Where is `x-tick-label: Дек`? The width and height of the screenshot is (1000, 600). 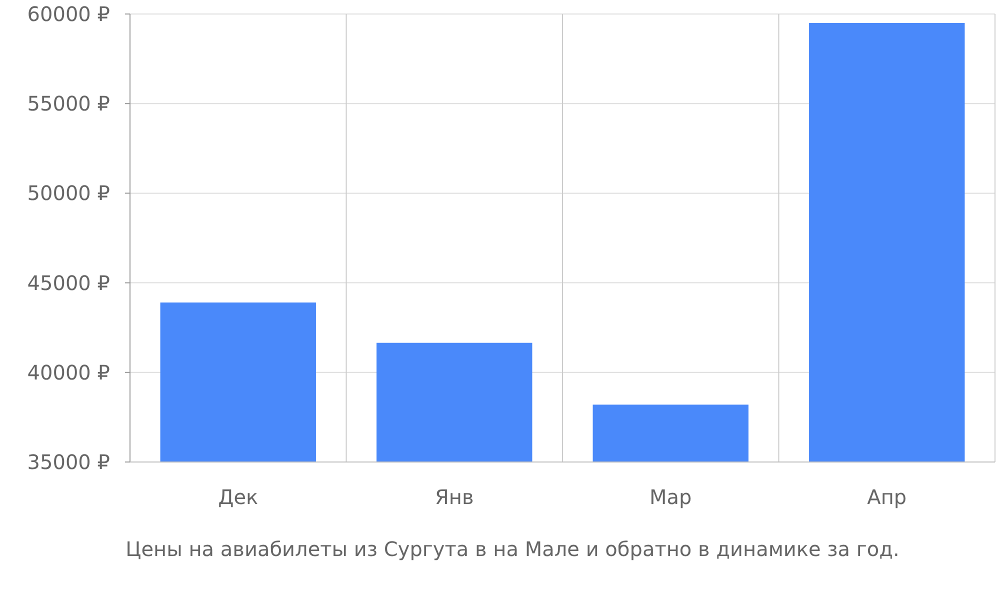
x-tick-label: Дек is located at coordinates (238, 497).